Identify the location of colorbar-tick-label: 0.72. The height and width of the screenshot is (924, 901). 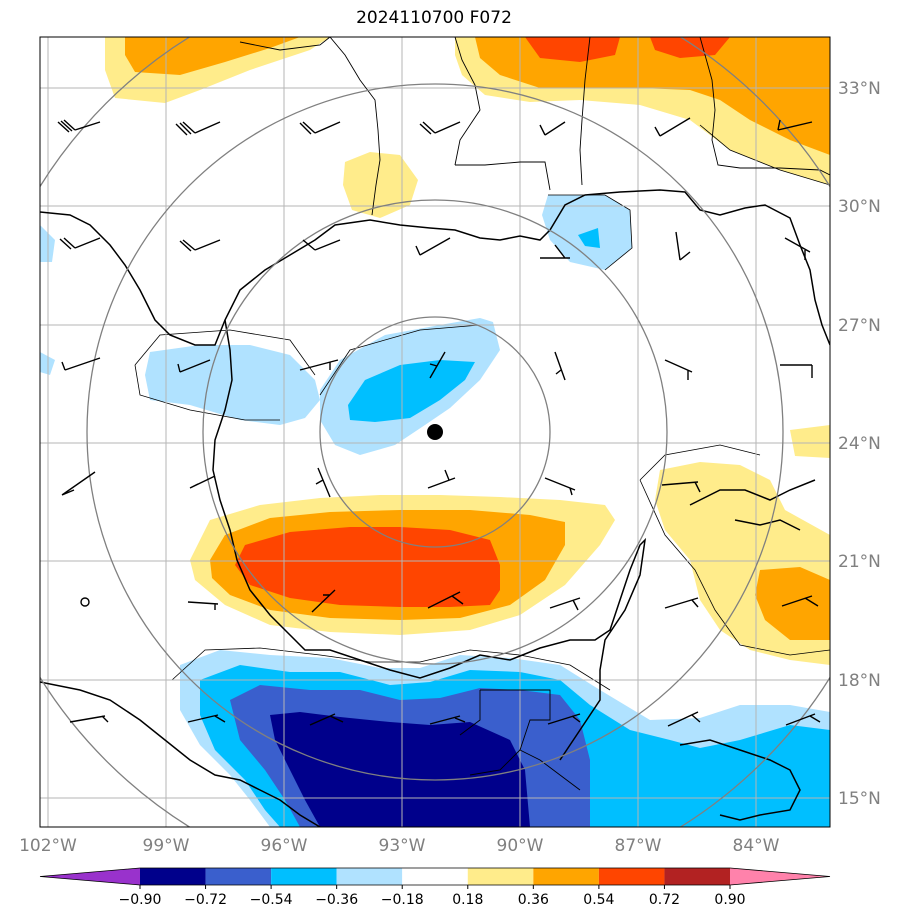
(664, 900).